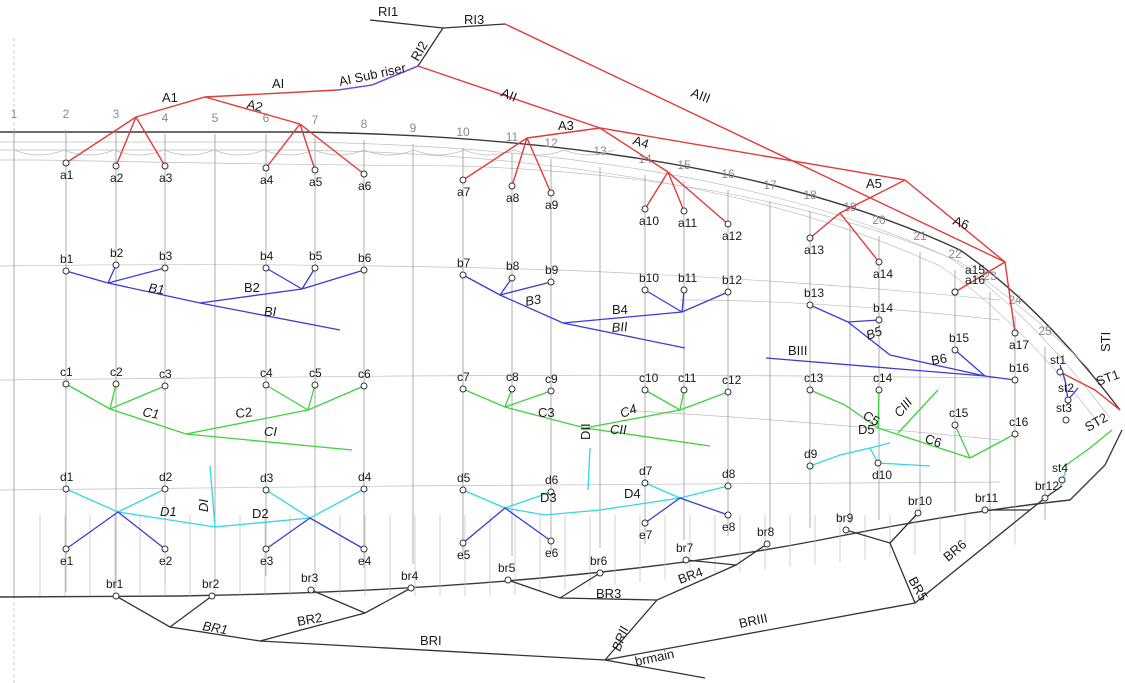 Image resolution: width=1125 pixels, height=683 pixels. What do you see at coordinates (728, 174) in the screenshot?
I see `column-number-16: 16` at bounding box center [728, 174].